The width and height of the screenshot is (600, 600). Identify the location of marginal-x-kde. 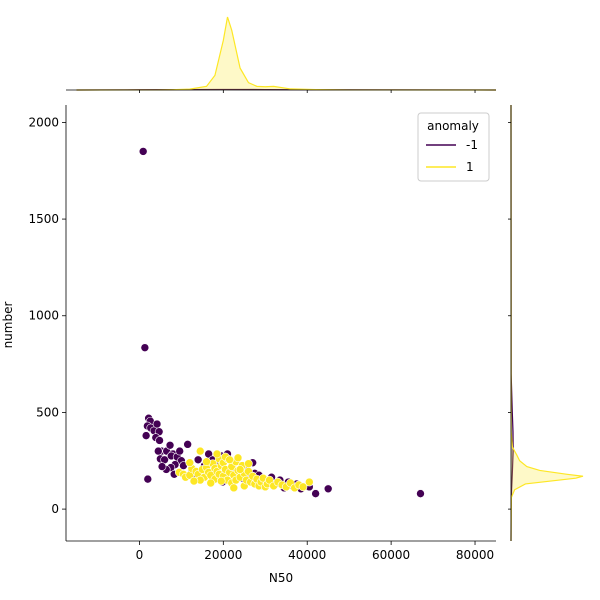
(281, 54).